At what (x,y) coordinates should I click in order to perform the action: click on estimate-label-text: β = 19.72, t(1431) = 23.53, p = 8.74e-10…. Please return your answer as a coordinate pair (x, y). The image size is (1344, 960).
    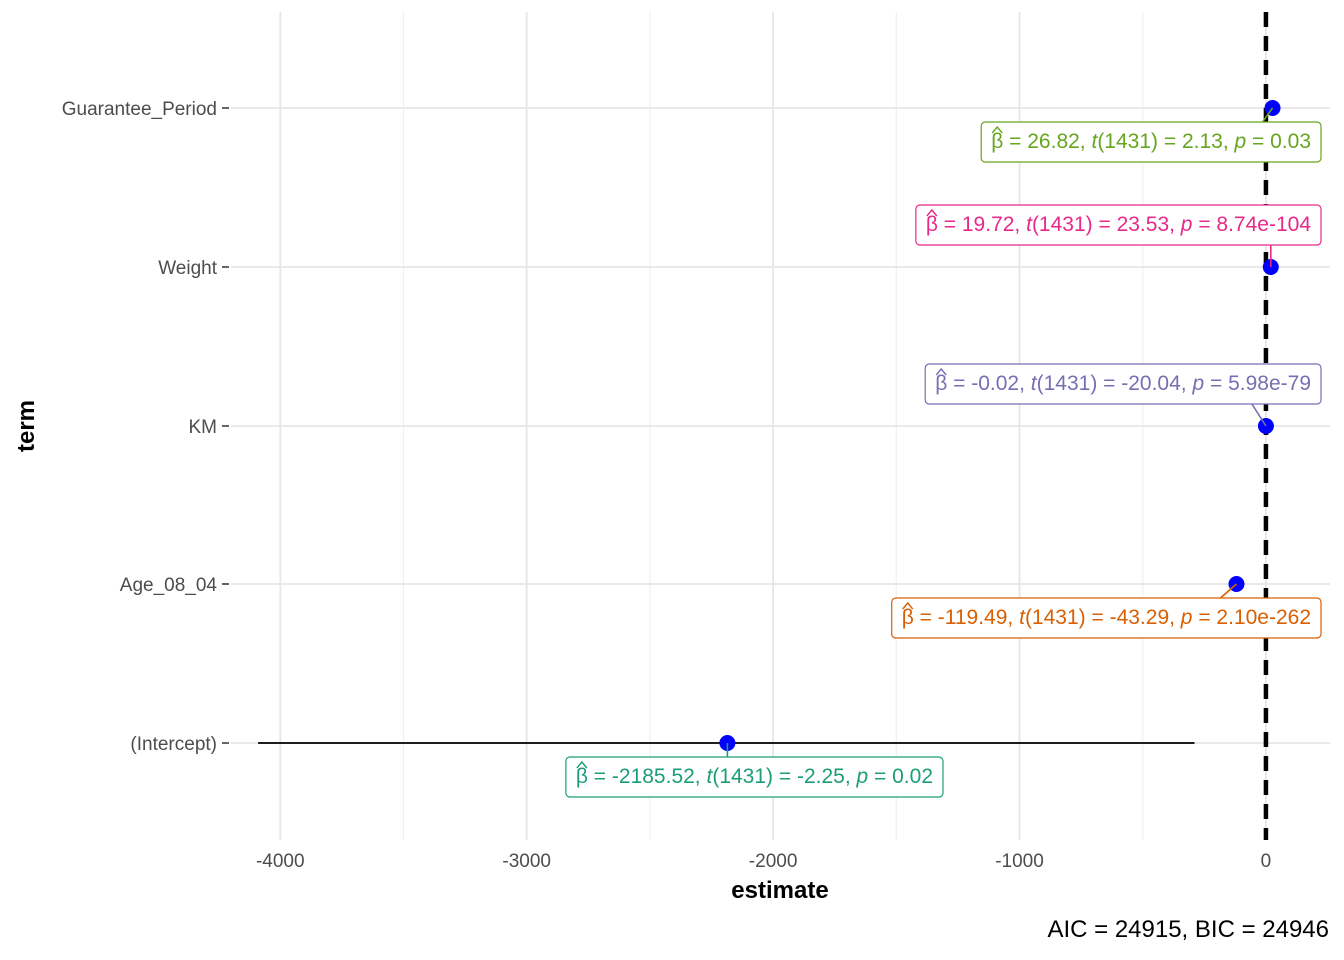
    Looking at the image, I should click on (1118, 224).